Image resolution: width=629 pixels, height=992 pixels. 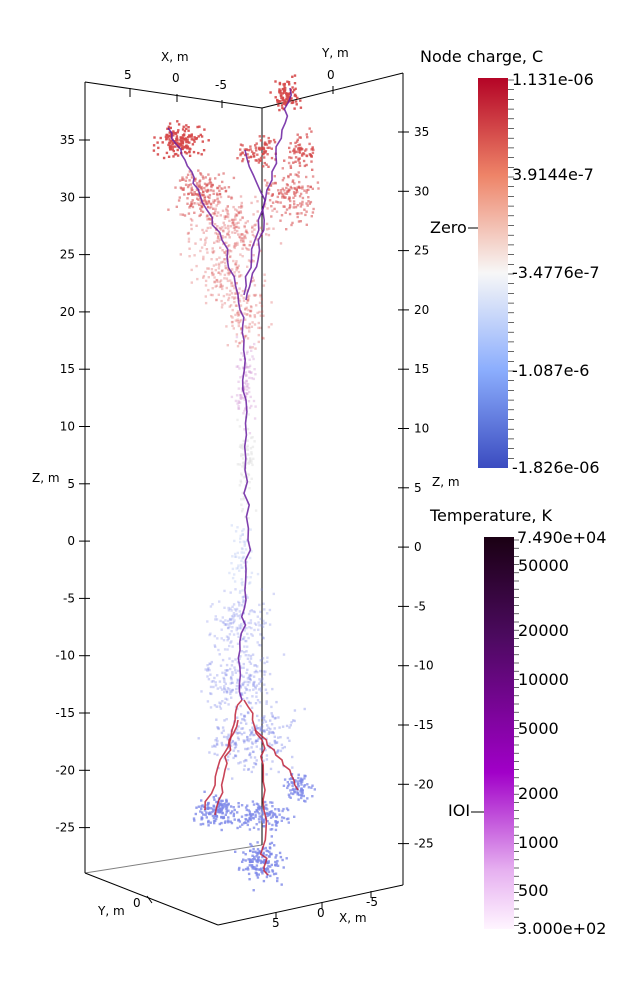 I want to click on charge-label-min: -1.826e-06, so click(x=556, y=467).